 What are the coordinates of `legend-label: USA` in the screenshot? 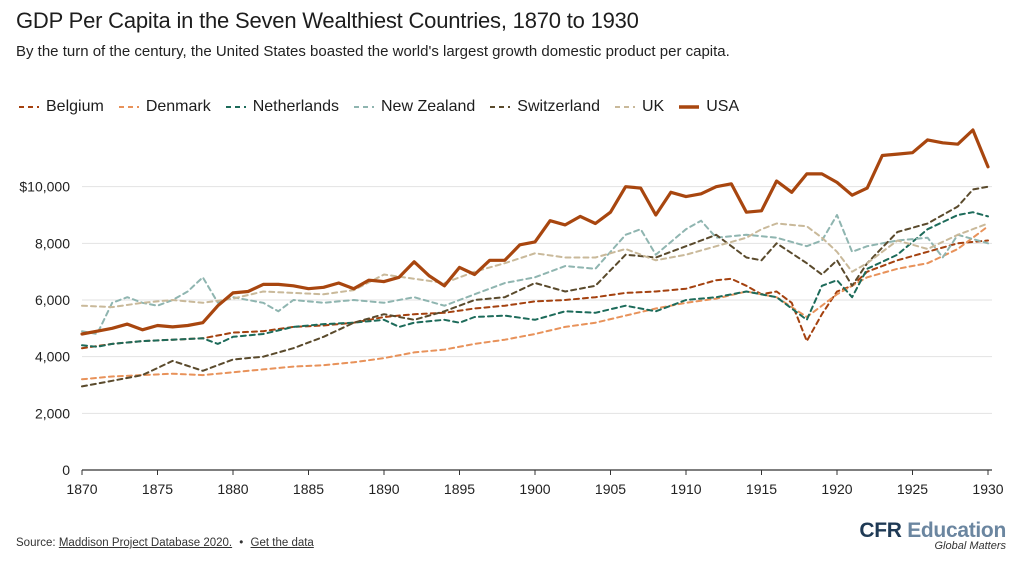 It's located at (723, 106).